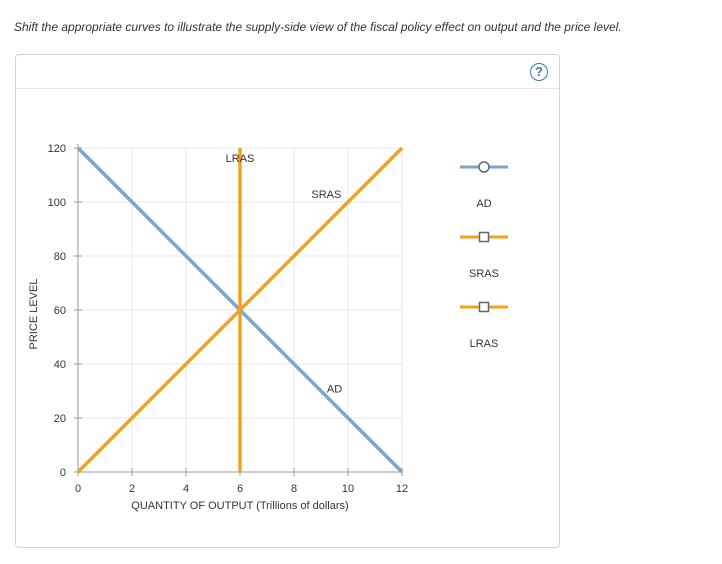 The height and width of the screenshot is (564, 722). What do you see at coordinates (78, 489) in the screenshot?
I see `x-tick-label: 0` at bounding box center [78, 489].